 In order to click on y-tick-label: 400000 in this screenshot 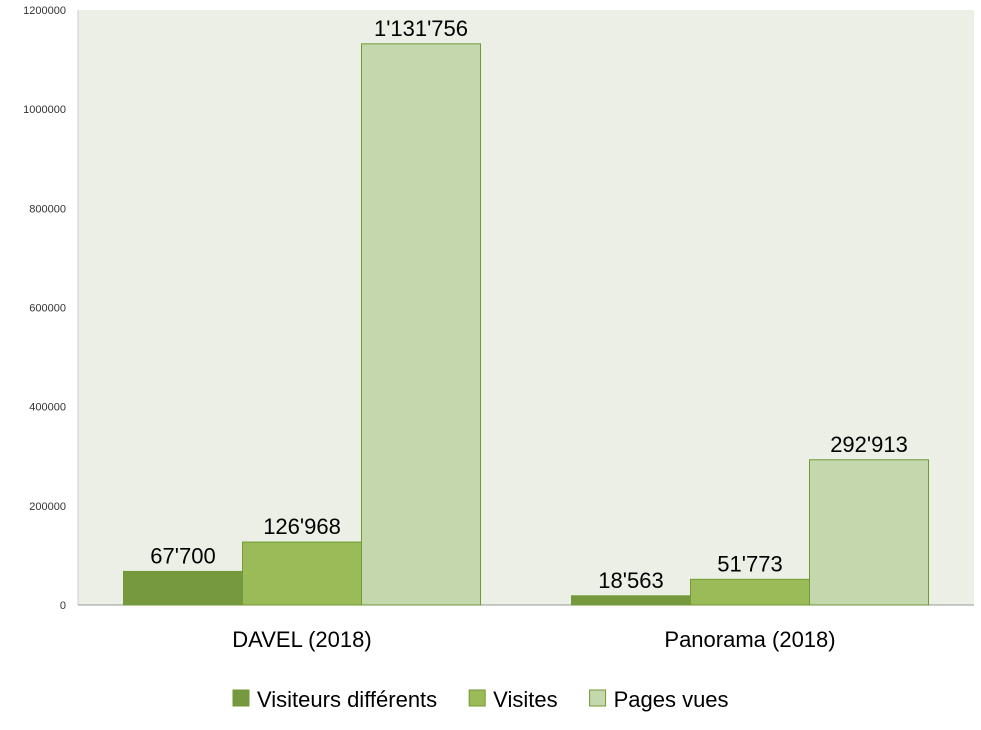, I will do `click(47, 408)`.